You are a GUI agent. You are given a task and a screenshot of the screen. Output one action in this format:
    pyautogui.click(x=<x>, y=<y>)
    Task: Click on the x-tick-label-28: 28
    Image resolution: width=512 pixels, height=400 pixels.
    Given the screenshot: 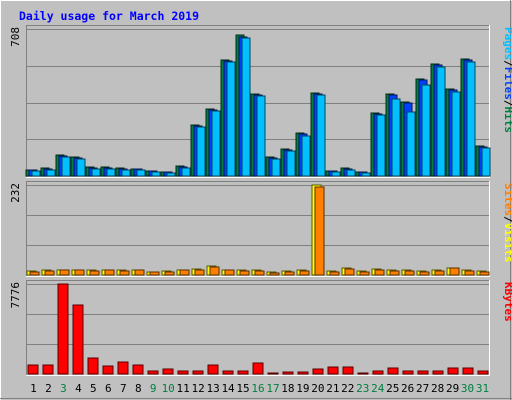 What is the action you would take?
    pyautogui.click(x=437, y=388)
    